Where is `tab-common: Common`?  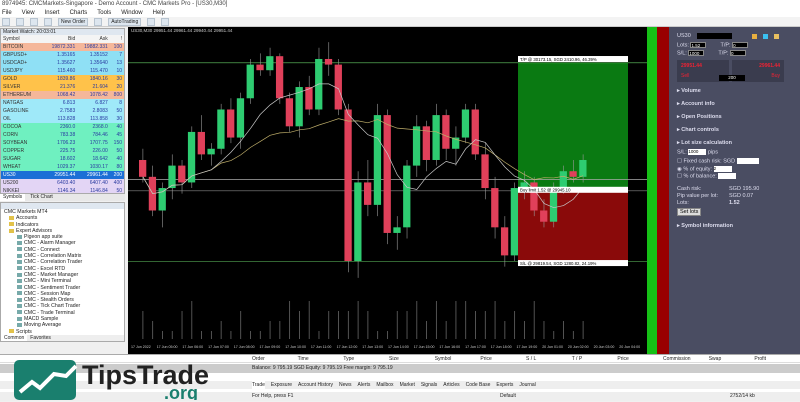
tab-common: Common is located at coordinates (14, 338).